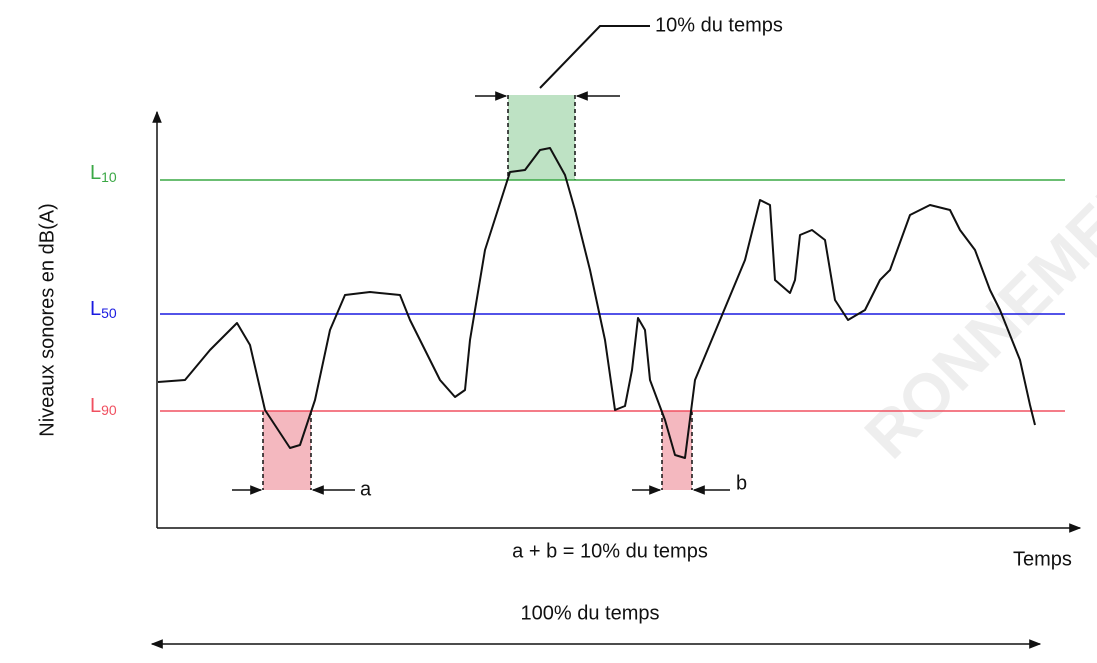  I want to click on y-axis-label: Niveaux sonores en dB(A), so click(47, 319).